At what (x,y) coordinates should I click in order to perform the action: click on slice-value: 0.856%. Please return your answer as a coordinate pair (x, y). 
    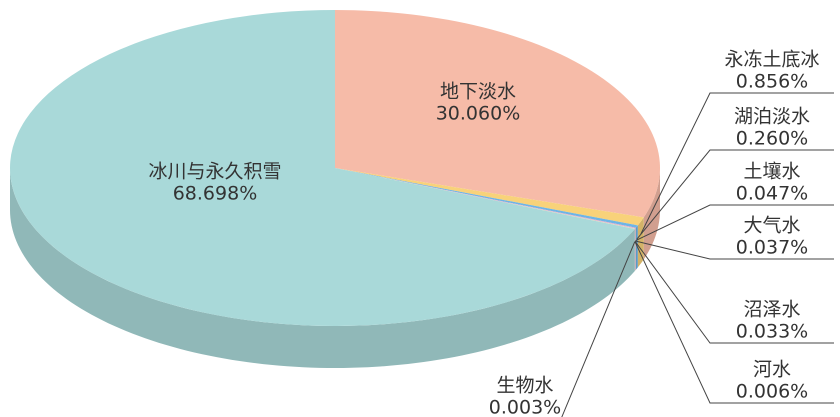
    Looking at the image, I should click on (772, 82).